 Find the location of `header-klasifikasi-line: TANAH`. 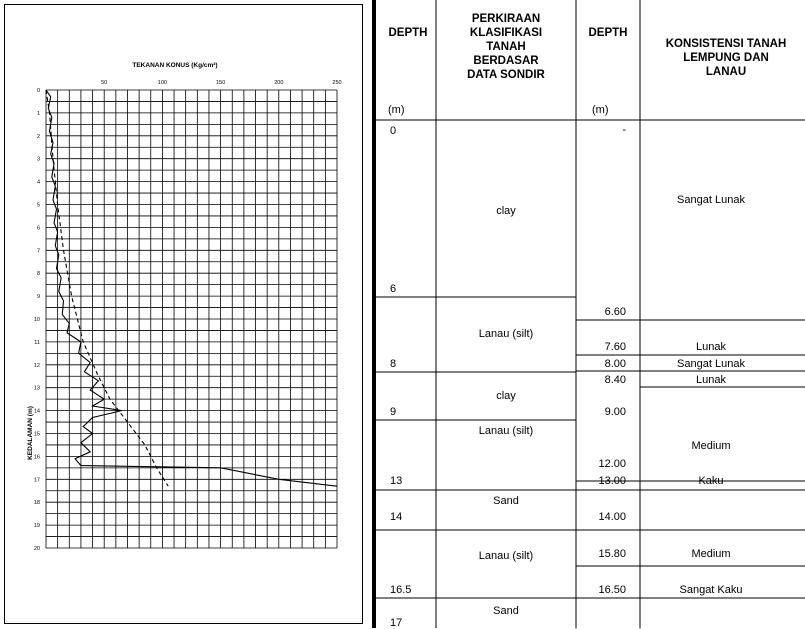

header-klasifikasi-line: TANAH is located at coordinates (506, 47).